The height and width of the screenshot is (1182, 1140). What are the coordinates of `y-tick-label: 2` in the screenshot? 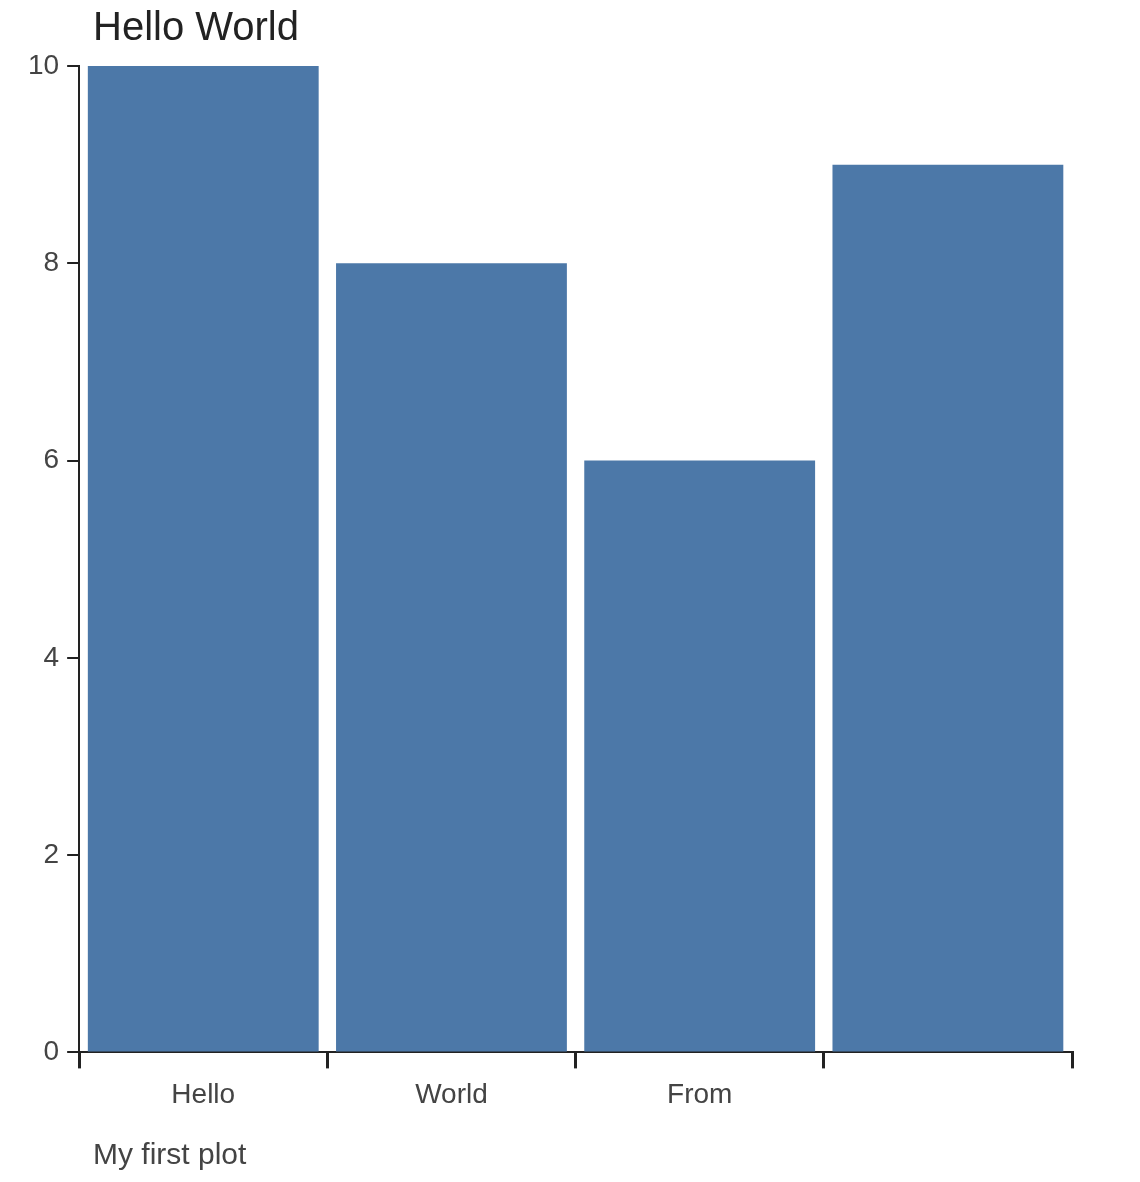 It's located at (51, 853).